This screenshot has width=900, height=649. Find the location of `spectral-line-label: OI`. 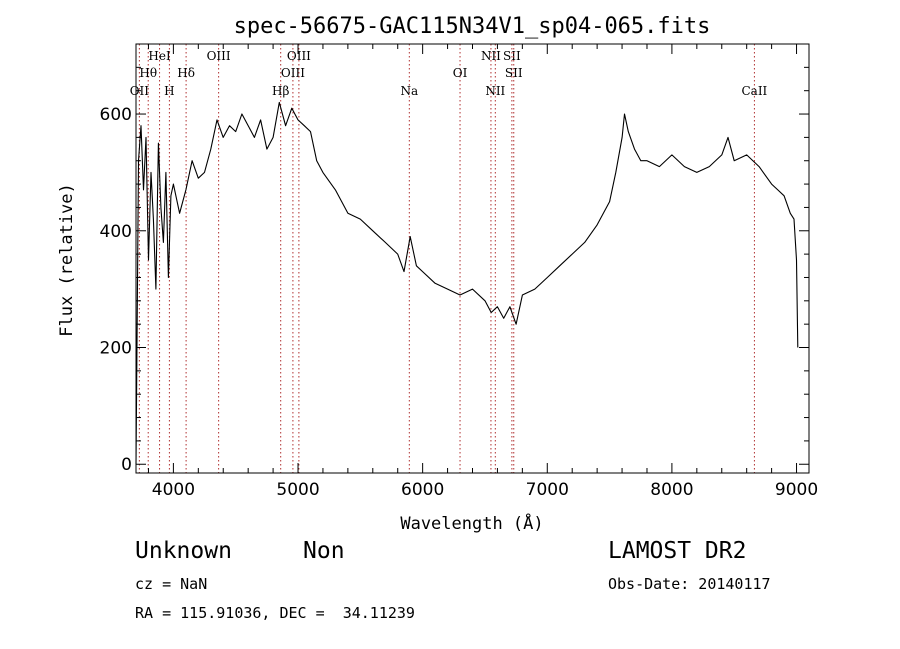

spectral-line-label: OI is located at coordinates (460, 73).